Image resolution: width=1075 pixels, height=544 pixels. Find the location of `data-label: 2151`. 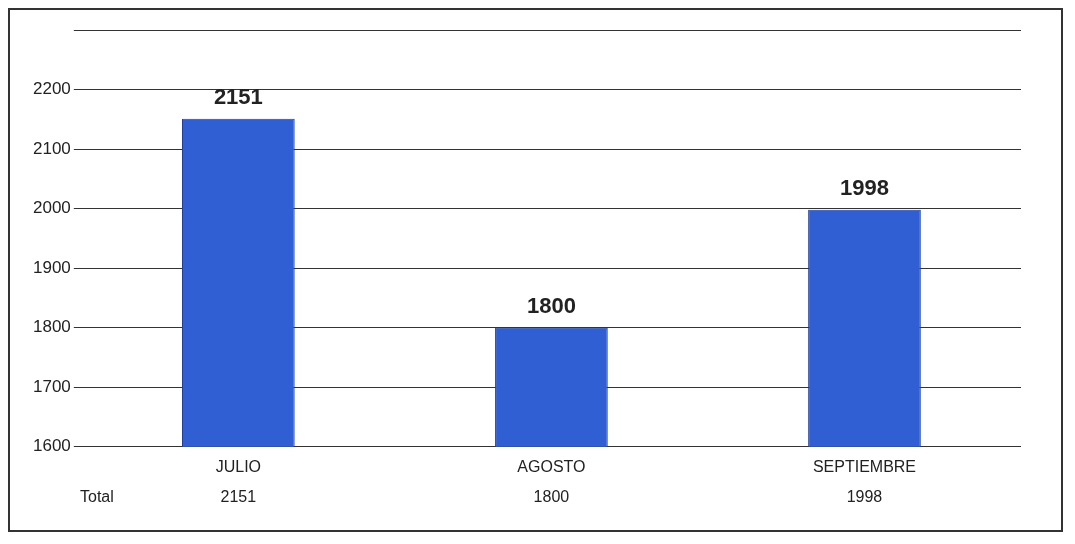

data-label: 2151 is located at coordinates (238, 96).